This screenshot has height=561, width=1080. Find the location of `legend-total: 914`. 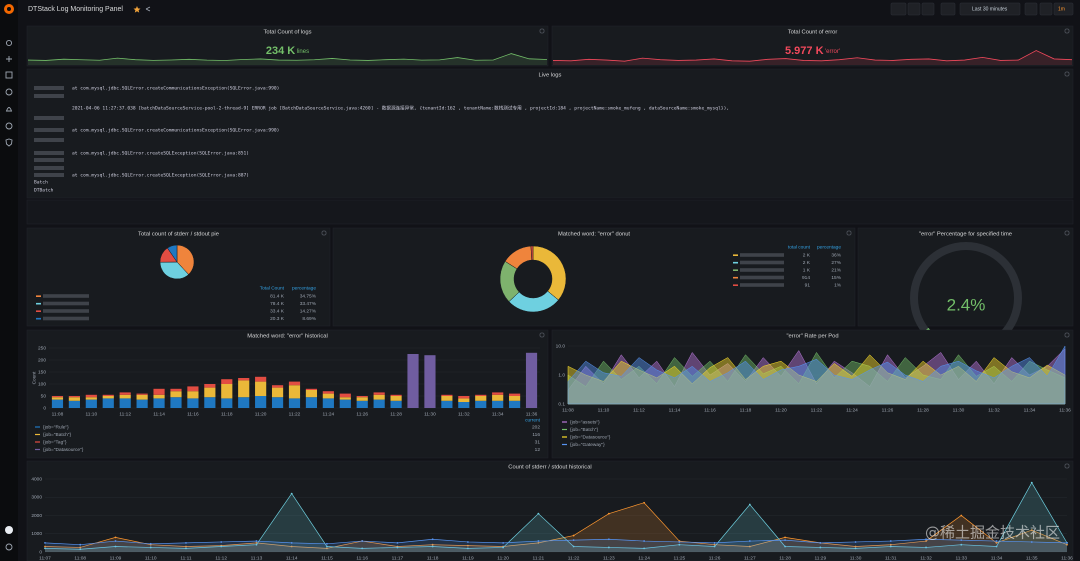

legend-total: 914 is located at coordinates (806, 278).